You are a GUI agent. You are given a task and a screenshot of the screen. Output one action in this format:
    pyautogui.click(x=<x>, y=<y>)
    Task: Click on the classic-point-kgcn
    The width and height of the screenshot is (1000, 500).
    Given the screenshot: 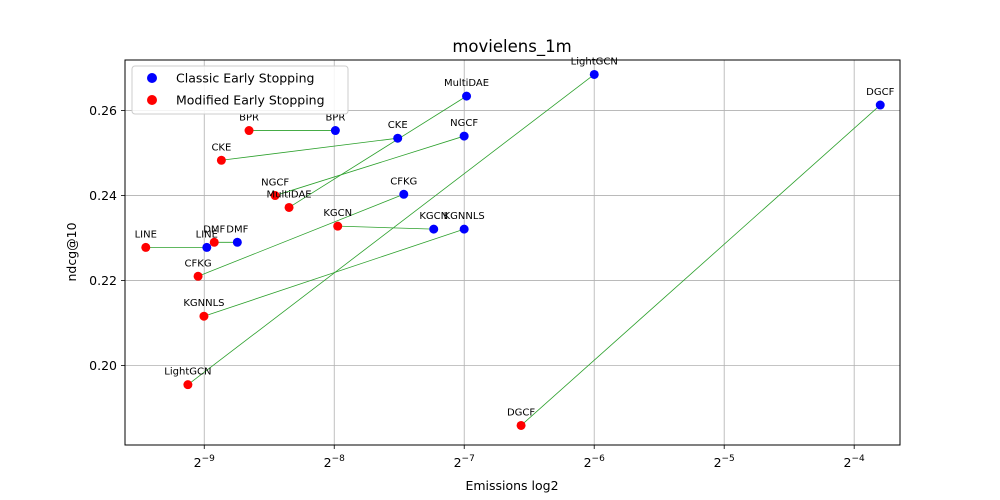 What is the action you would take?
    pyautogui.click(x=434, y=229)
    